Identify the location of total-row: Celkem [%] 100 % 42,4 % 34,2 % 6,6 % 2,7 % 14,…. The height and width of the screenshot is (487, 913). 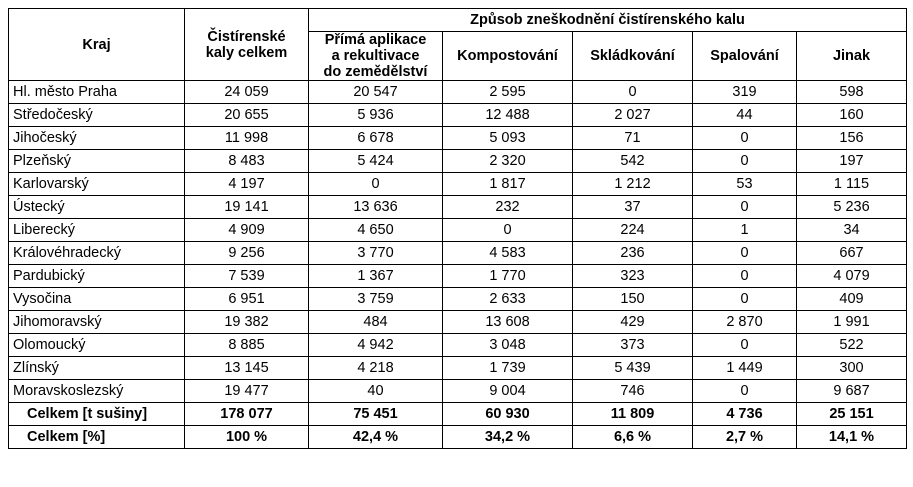
(458, 437).